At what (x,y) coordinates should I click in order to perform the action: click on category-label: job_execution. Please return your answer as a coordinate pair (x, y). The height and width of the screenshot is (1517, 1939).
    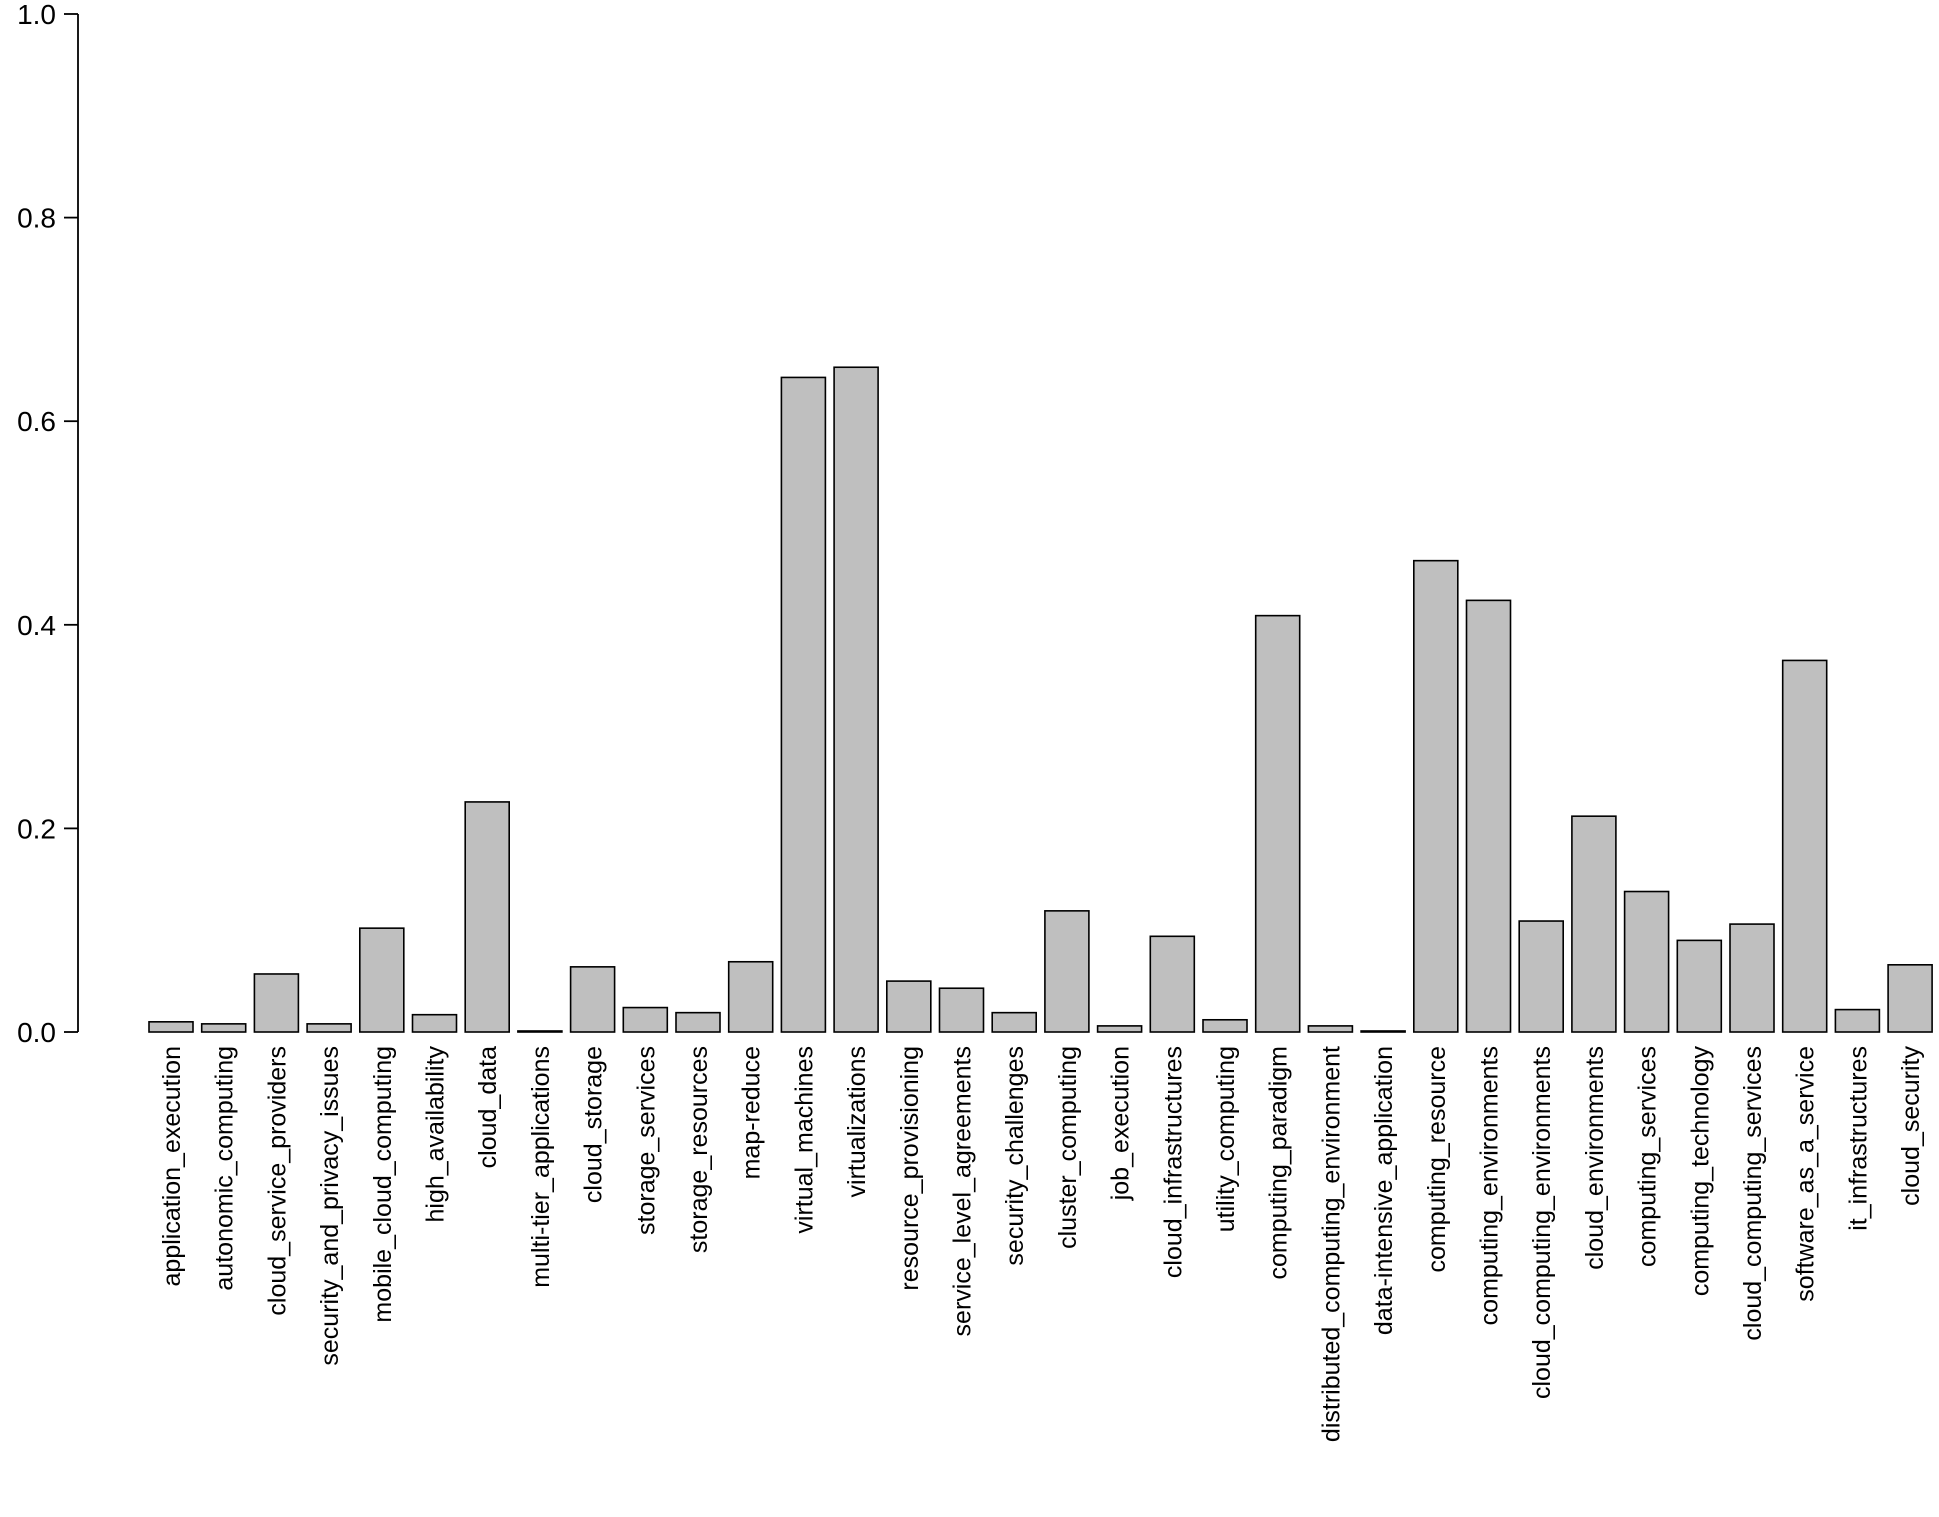
    Looking at the image, I should click on (1121, 1123).